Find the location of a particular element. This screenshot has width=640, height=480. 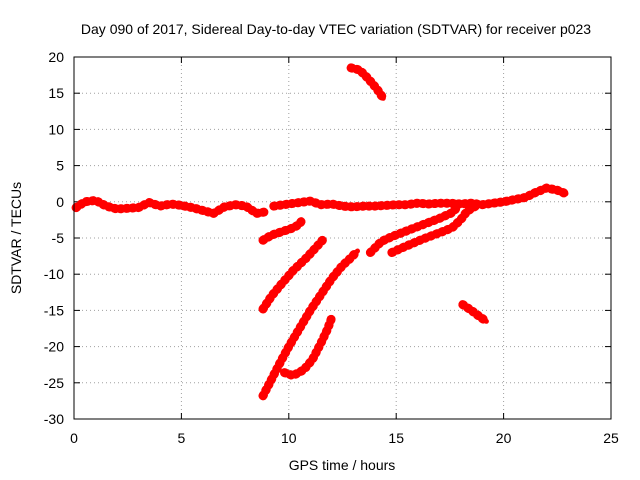

y-tick-label: 0 is located at coordinates (60, 202).